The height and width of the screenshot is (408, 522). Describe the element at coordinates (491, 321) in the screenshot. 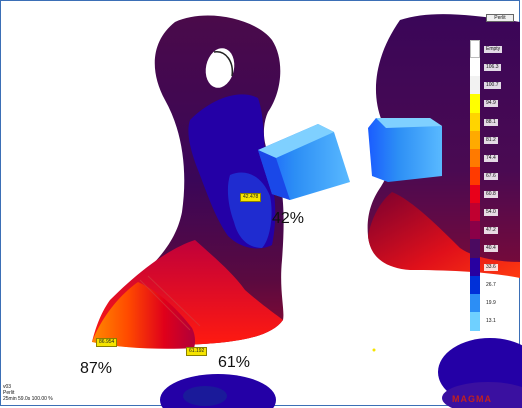

I see `legend-label: 13.1` at that location.